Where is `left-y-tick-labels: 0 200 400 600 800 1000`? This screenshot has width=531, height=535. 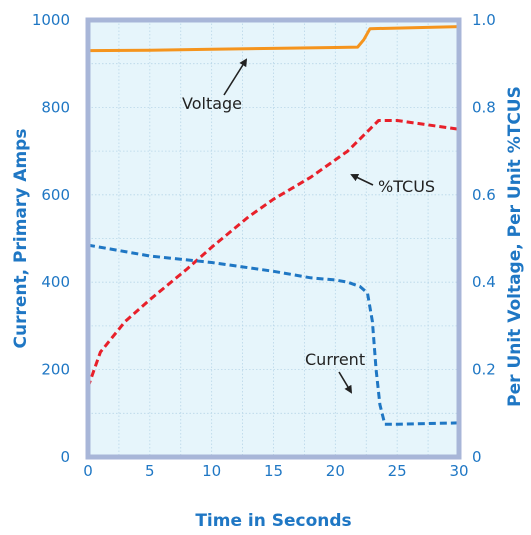 left-y-tick-labels: 0 200 400 600 800 1000 is located at coordinates (51, 238).